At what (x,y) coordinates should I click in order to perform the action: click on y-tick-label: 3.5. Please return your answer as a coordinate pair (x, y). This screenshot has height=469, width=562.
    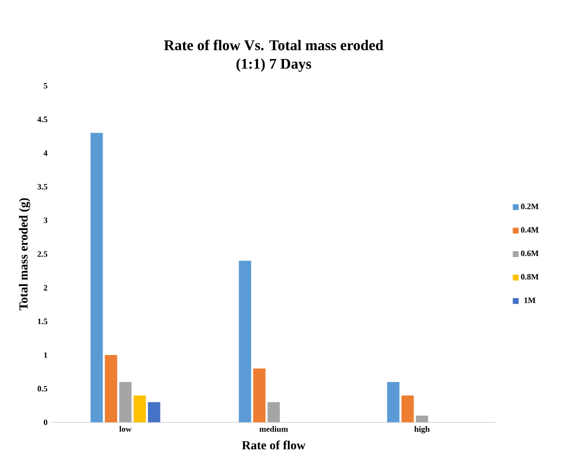
    Looking at the image, I should click on (43, 187).